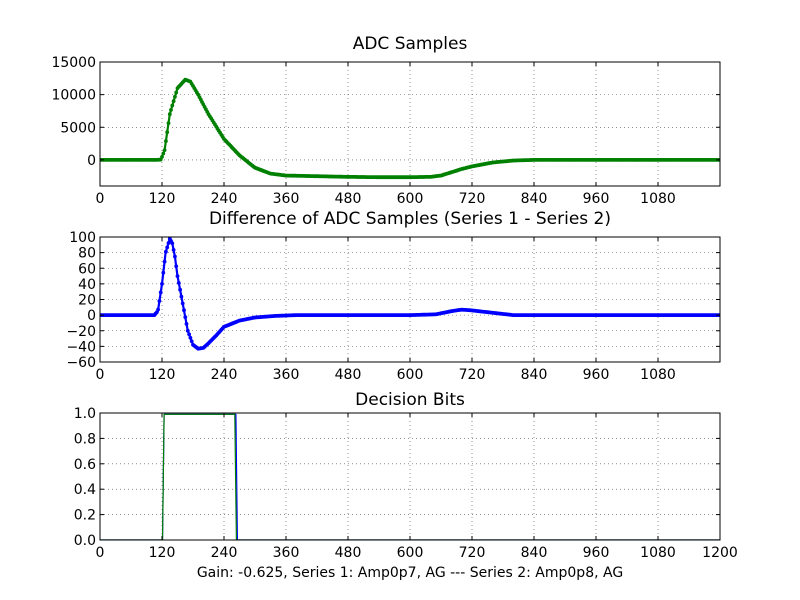 The image size is (800, 600). I want to click on bits-y-tick-label-1: 0.2, so click(85, 516).